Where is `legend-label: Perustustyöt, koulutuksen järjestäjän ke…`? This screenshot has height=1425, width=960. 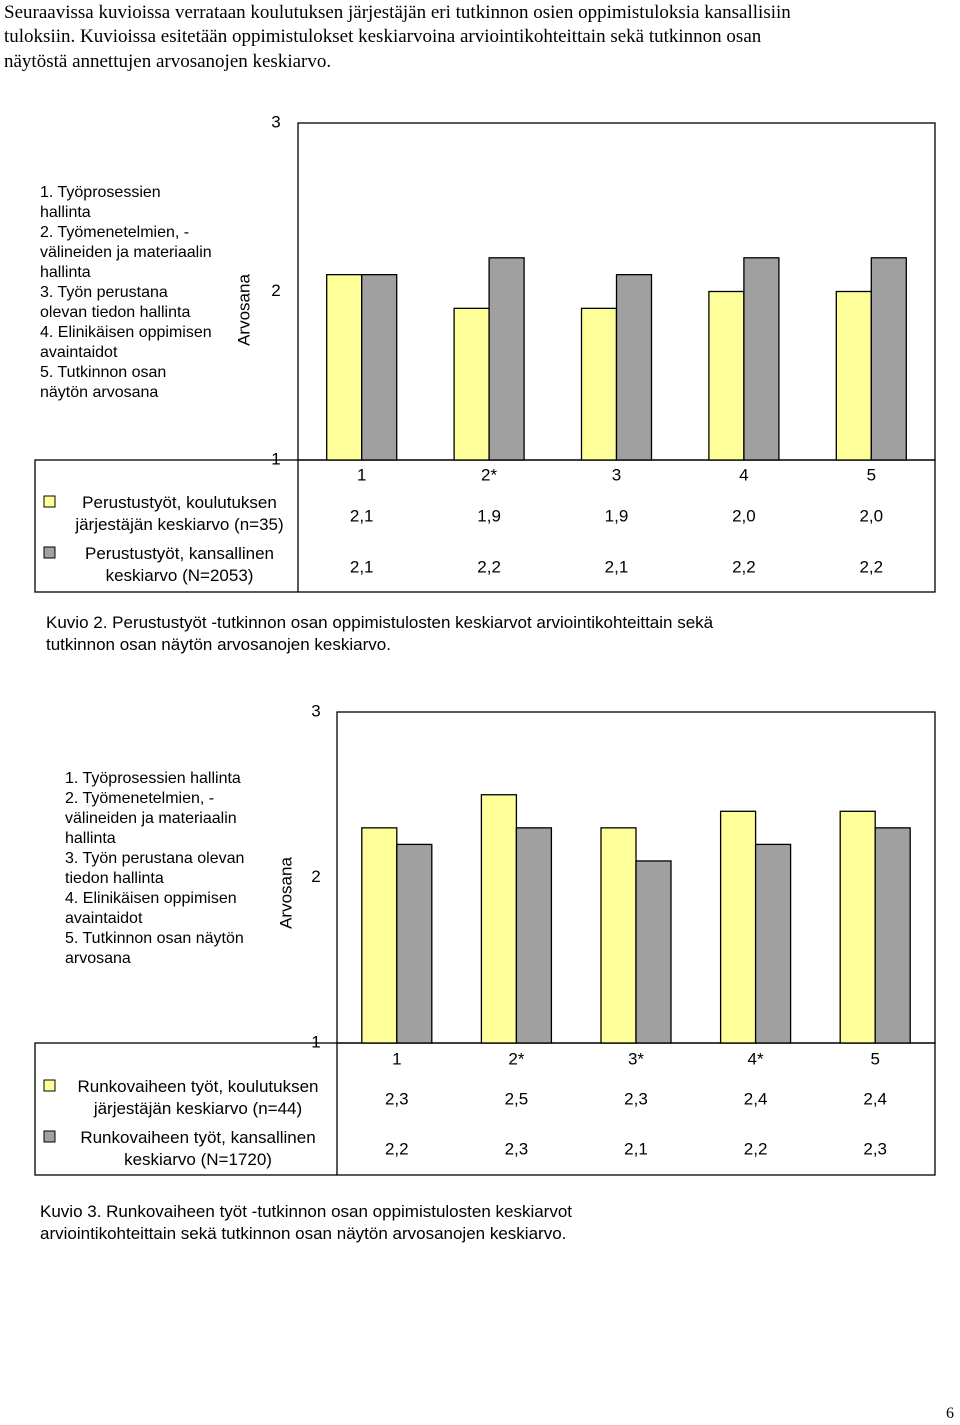 legend-label: Perustustyöt, koulutuksen järjestäjän ke… is located at coordinates (179, 513).